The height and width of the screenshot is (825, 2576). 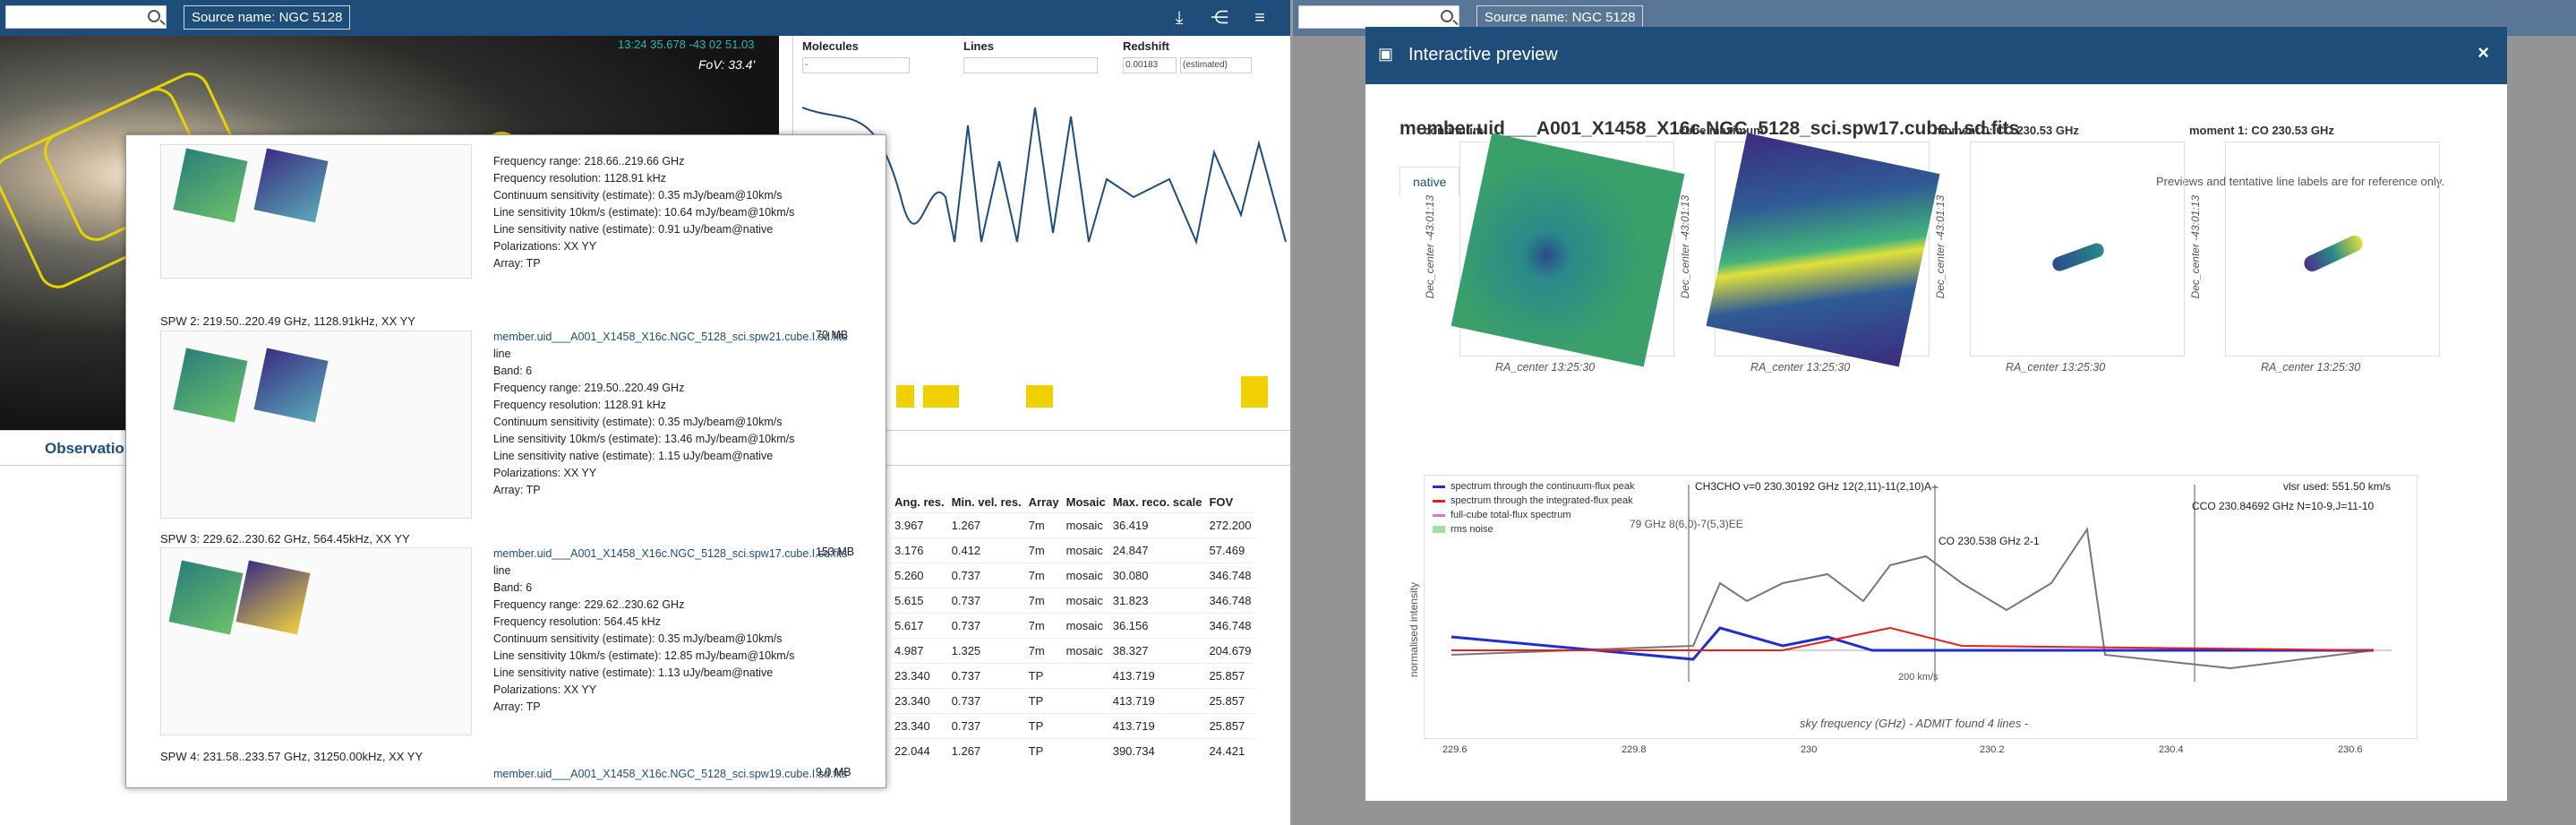 What do you see at coordinates (830, 46) in the screenshot?
I see `molecules-label: Molecules` at bounding box center [830, 46].